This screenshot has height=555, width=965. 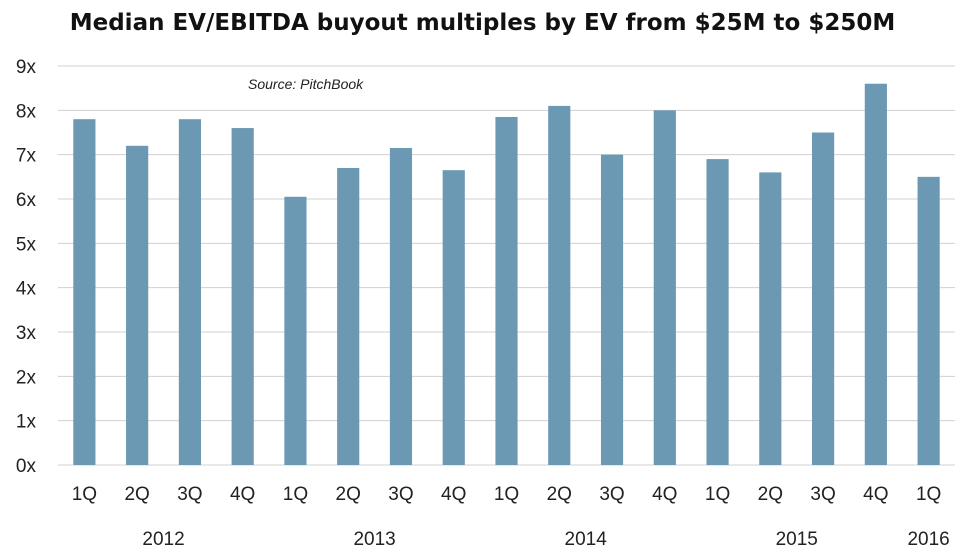 What do you see at coordinates (374, 539) in the screenshot?
I see `year-label: 2013` at bounding box center [374, 539].